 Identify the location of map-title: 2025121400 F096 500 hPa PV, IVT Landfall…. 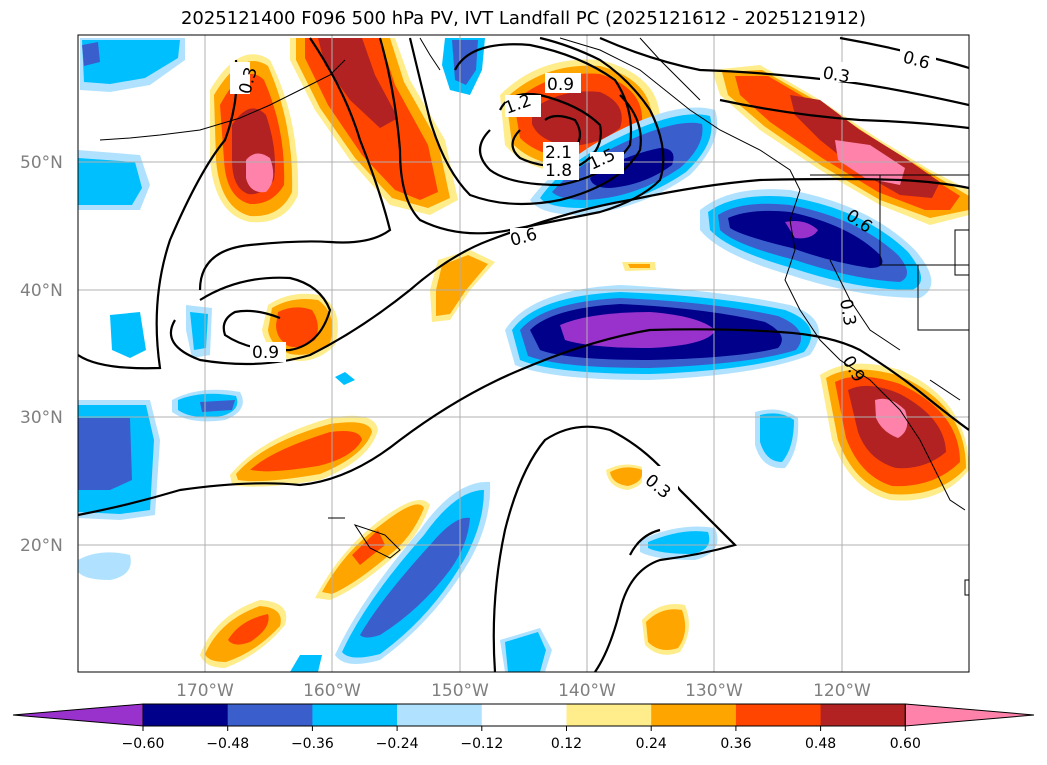
(523, 18).